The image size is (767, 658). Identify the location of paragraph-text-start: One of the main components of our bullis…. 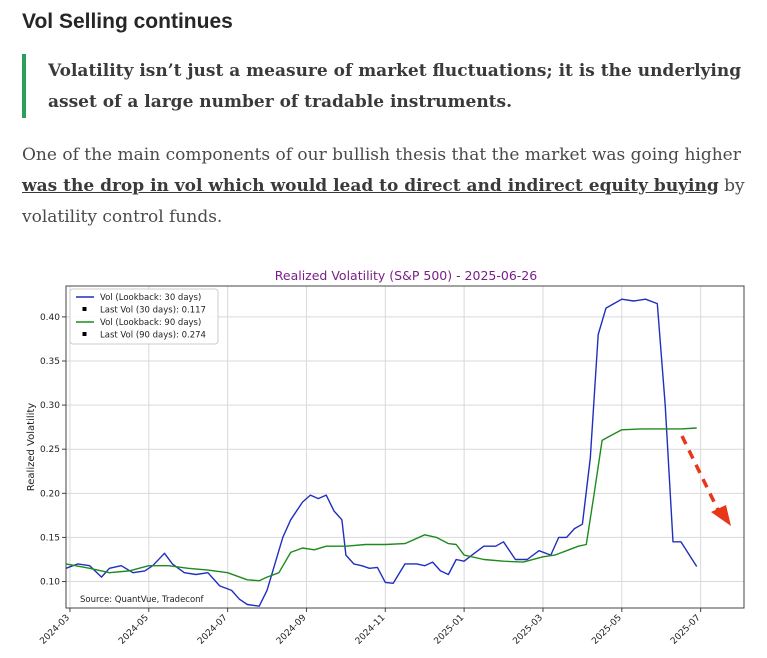
(381, 155).